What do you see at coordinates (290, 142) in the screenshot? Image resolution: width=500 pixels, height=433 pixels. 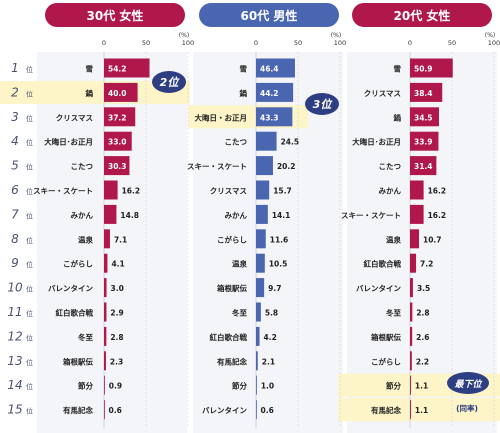 I see `value-label: 24.5` at bounding box center [290, 142].